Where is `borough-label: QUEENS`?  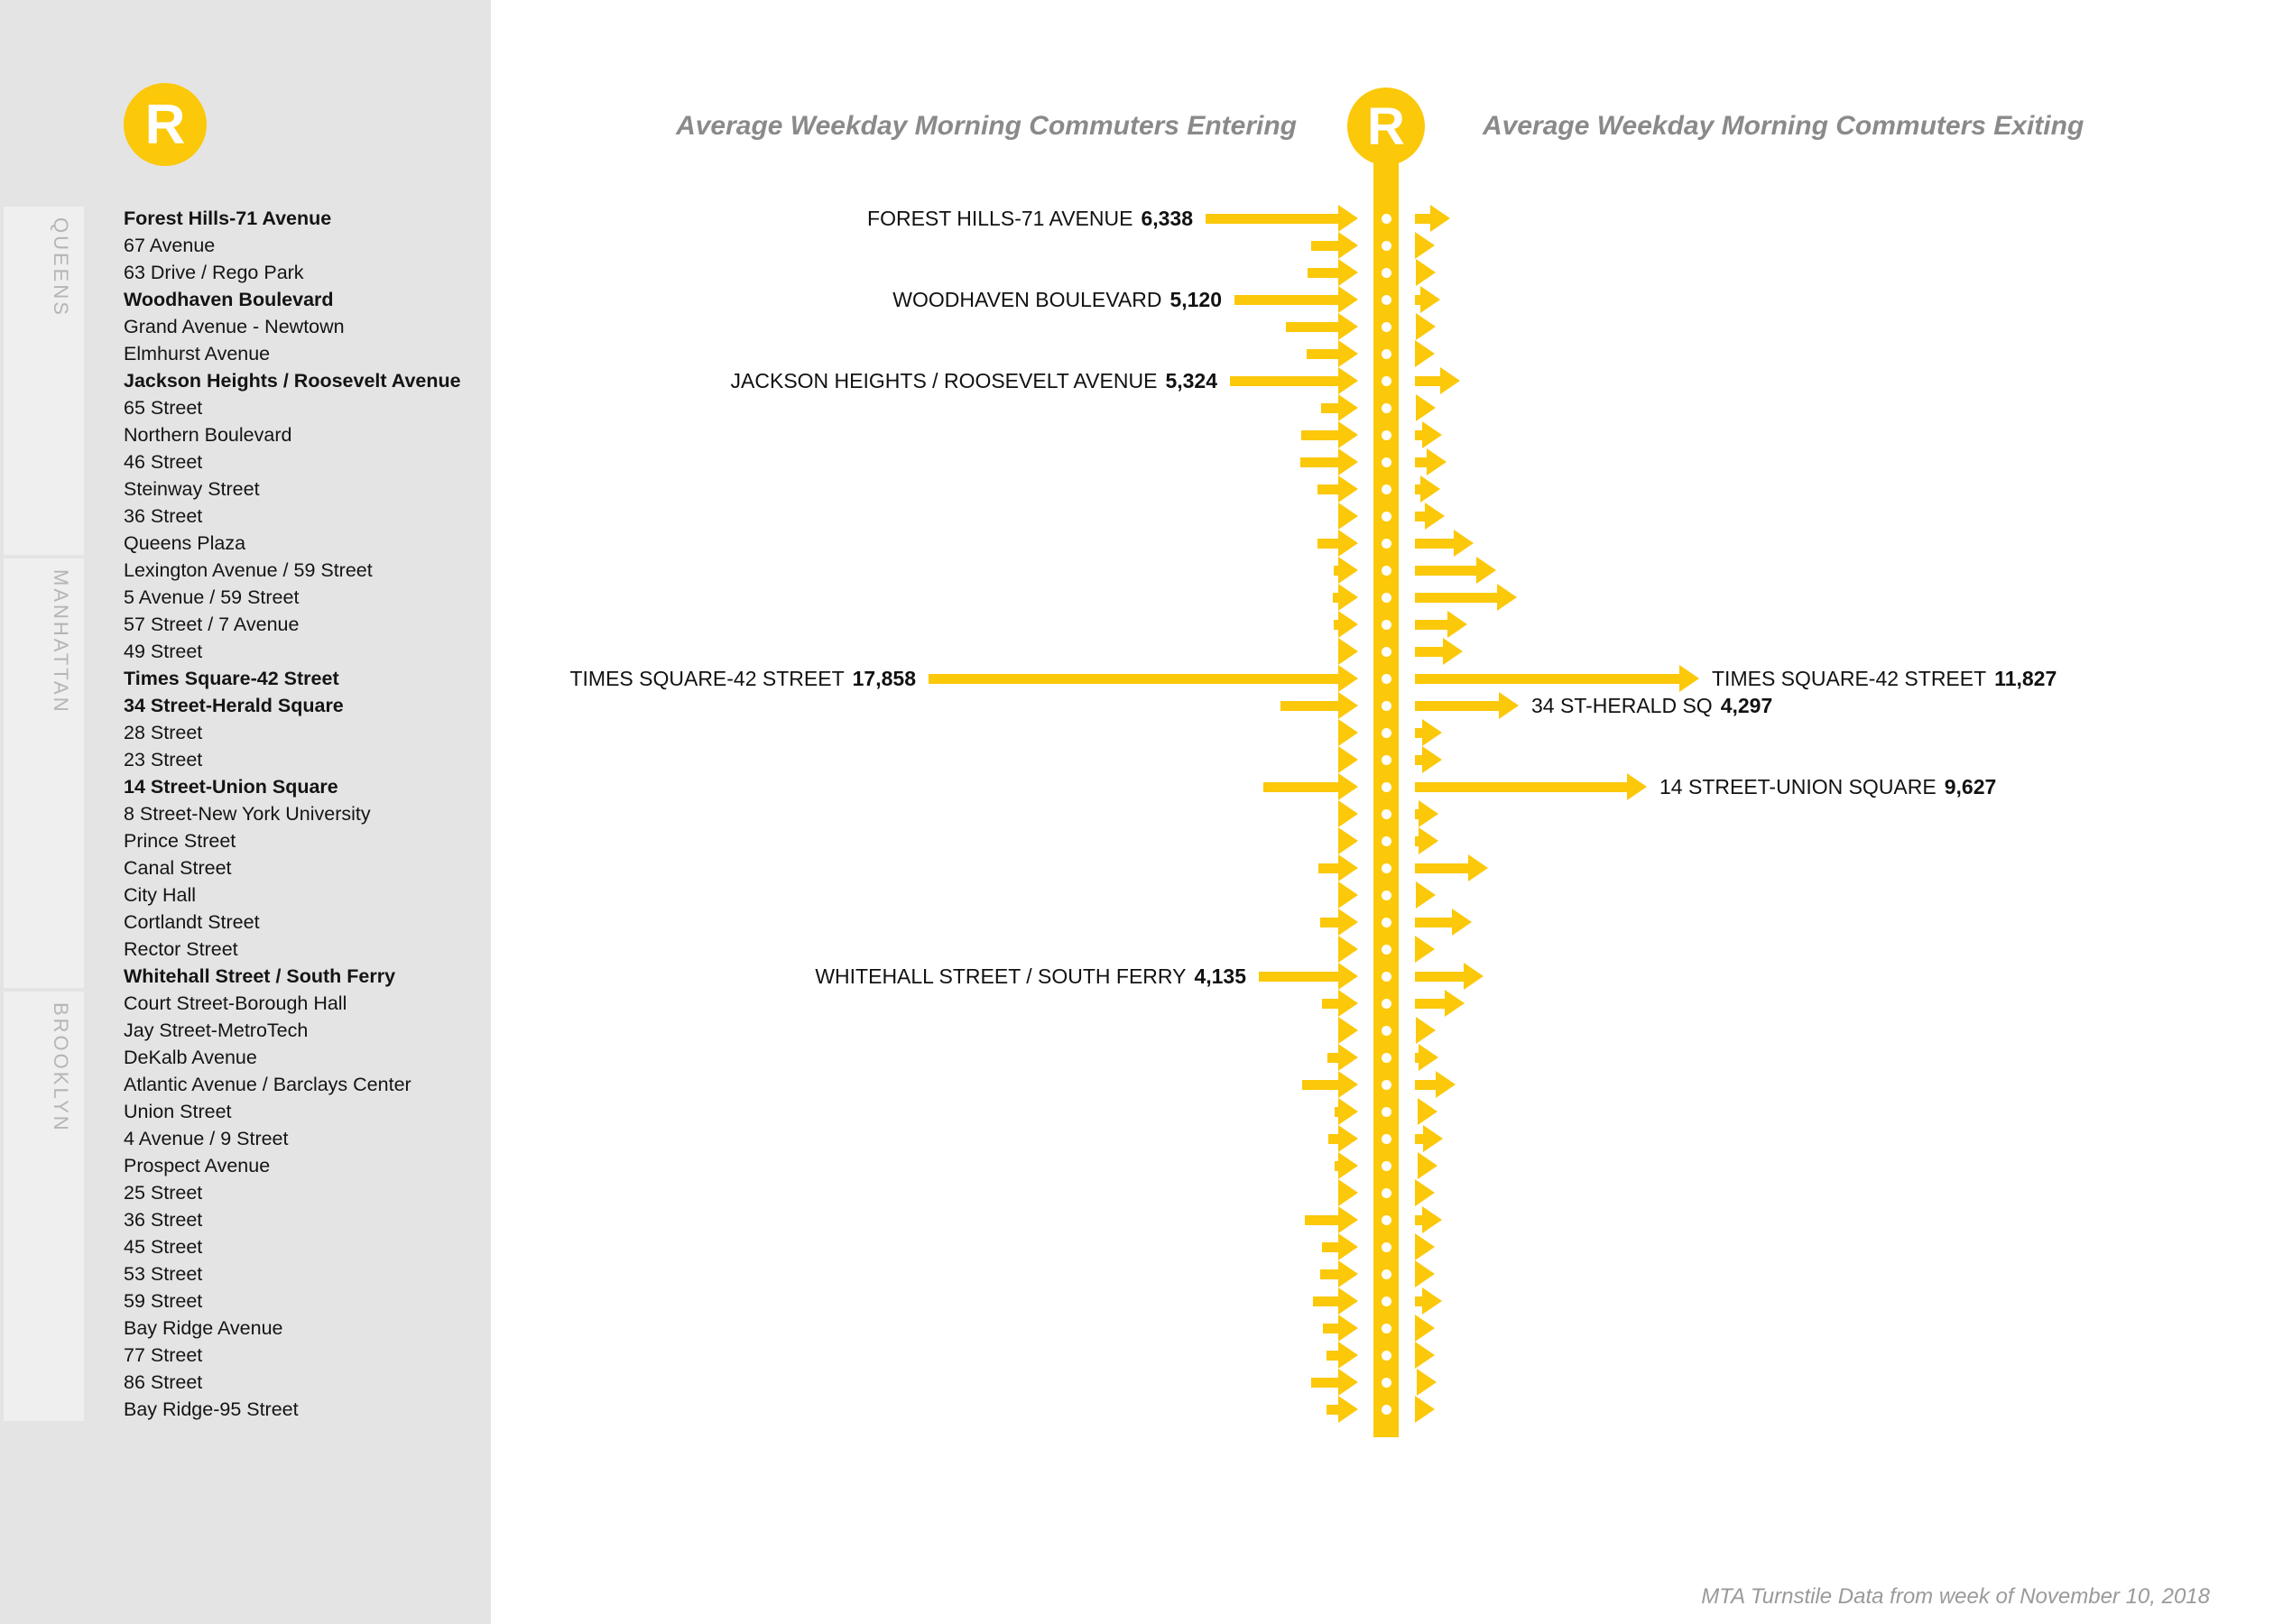 borough-label: QUEENS is located at coordinates (61, 267).